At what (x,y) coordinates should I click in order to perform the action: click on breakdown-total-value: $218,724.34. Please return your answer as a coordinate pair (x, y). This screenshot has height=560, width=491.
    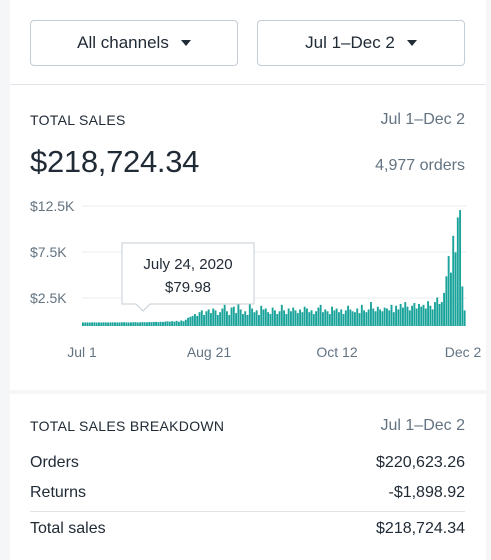
    Looking at the image, I should click on (420, 528).